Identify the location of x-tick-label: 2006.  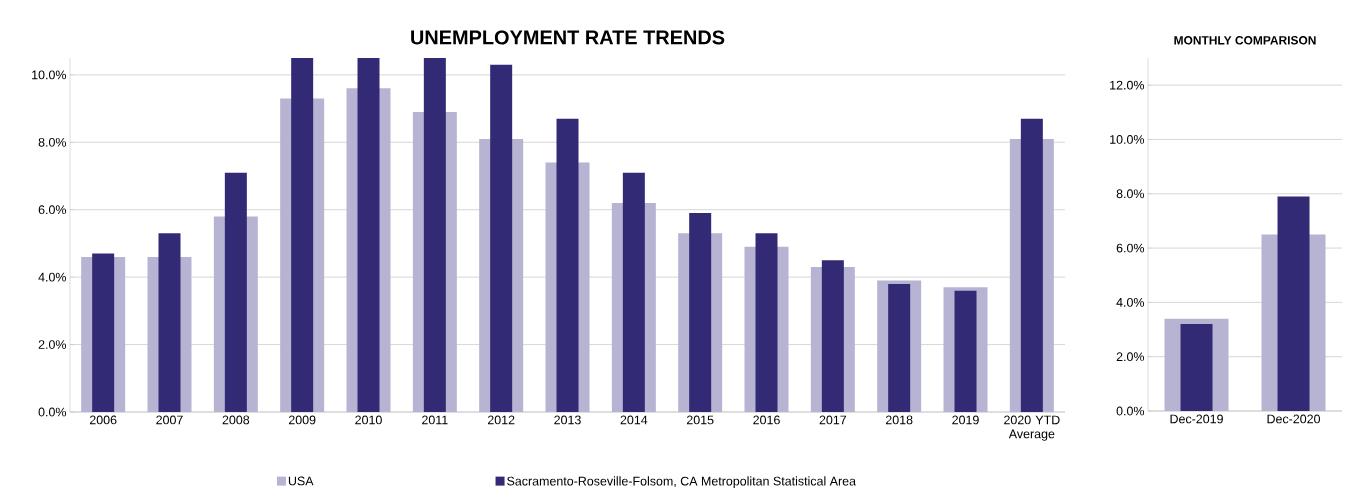
(103, 420).